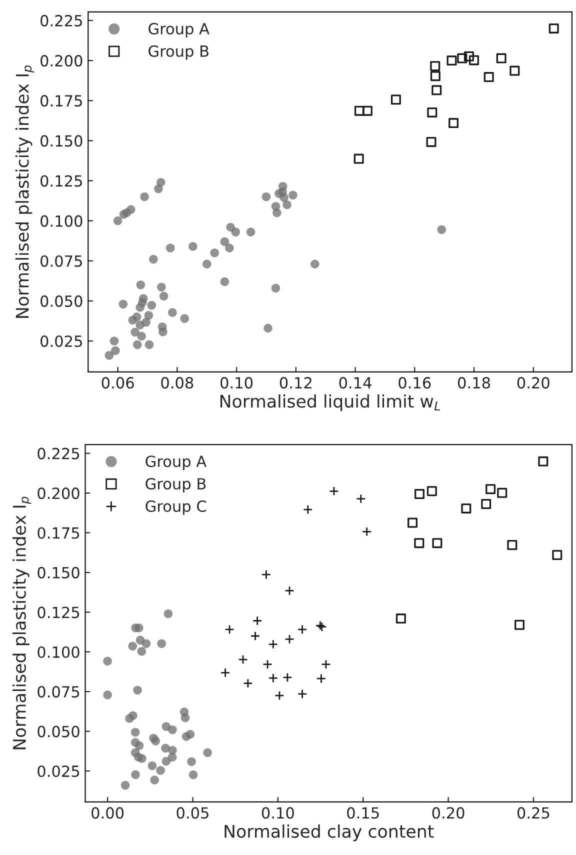  Describe the element at coordinates (330, 403) in the screenshot. I see `x-axis-title: Normalised liquid limit w$_{L}$` at that location.